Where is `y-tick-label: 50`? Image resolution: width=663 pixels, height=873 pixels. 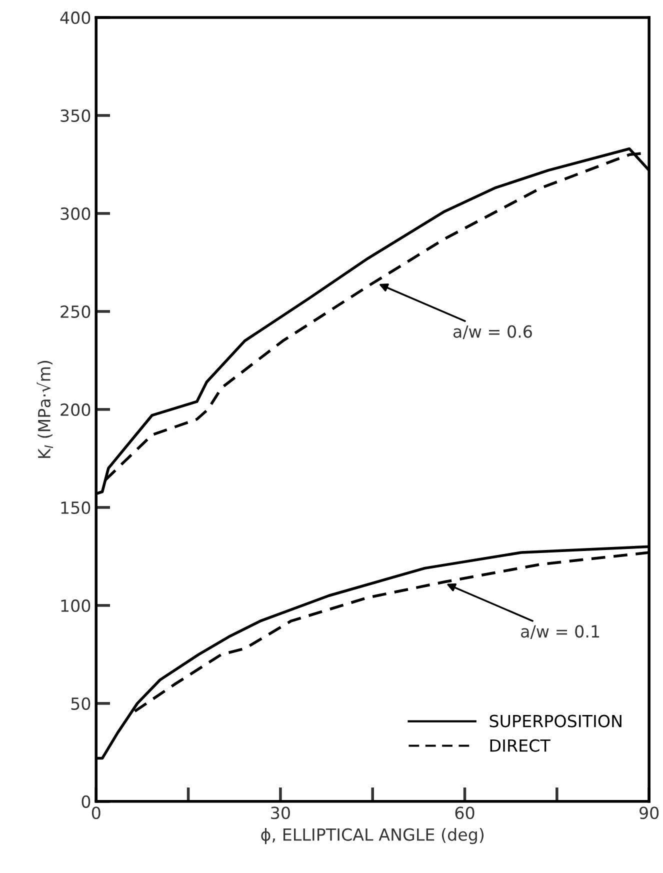
y-tick-label: 50 is located at coordinates (80, 703).